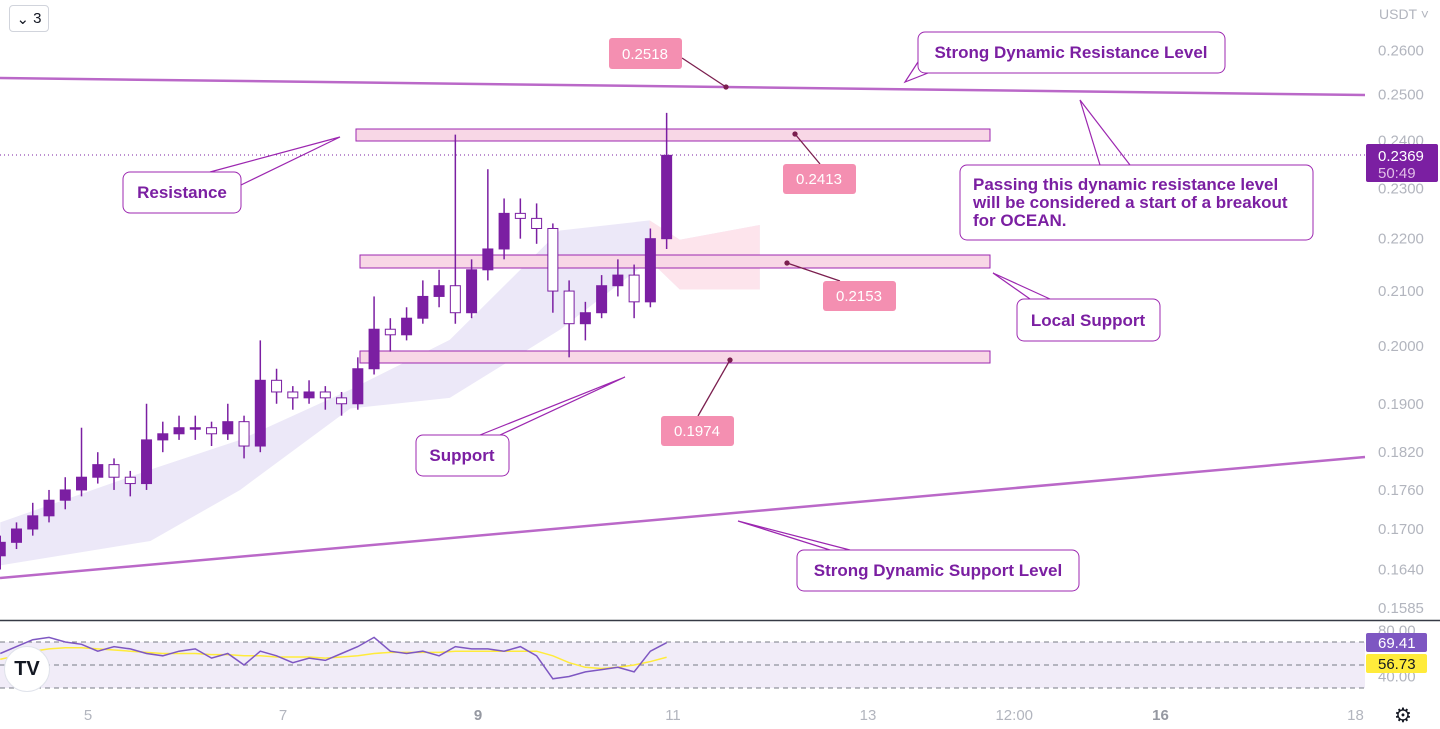  What do you see at coordinates (868, 715) in the screenshot?
I see `time-tick-label: 13` at bounding box center [868, 715].